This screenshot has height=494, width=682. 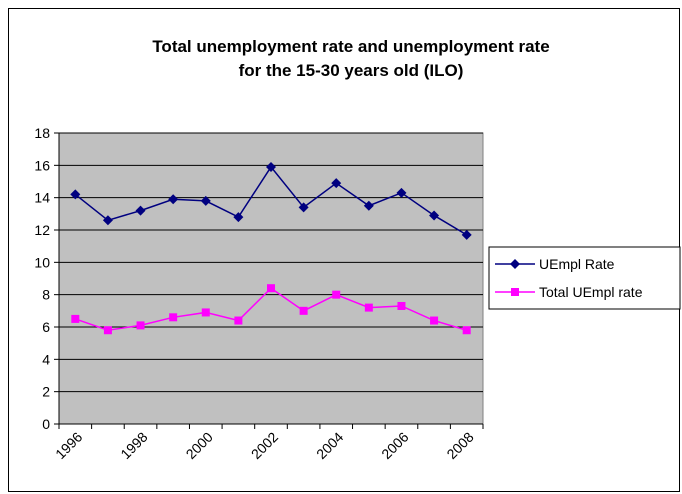 What do you see at coordinates (264, 445) in the screenshot?
I see `x-tick-label: 2002` at bounding box center [264, 445].